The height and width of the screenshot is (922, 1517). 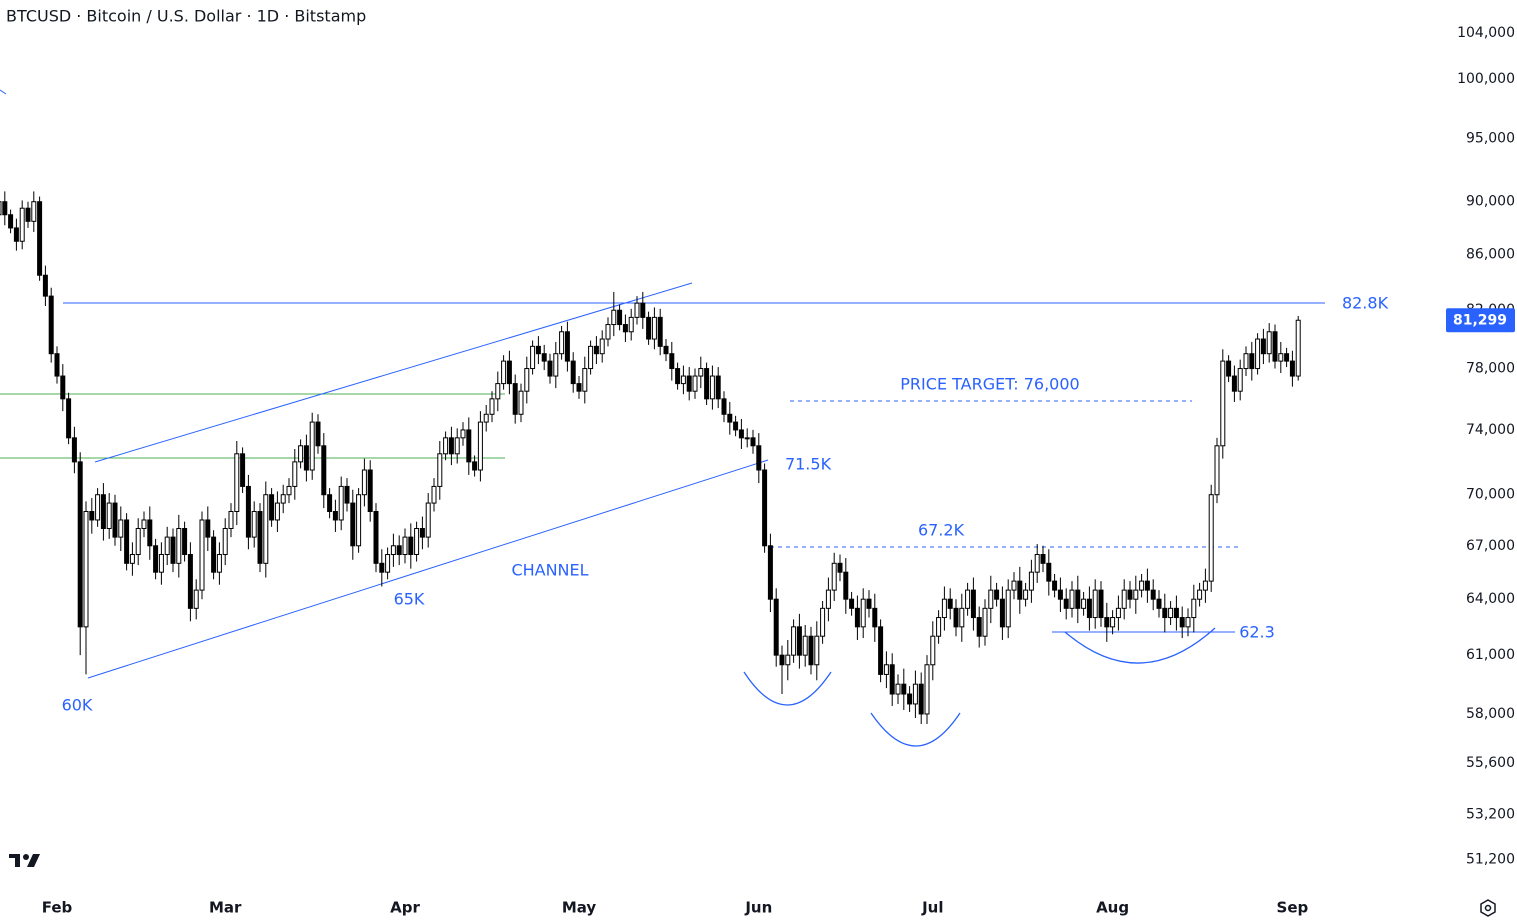 I want to click on x-tick-label: Sep, so click(x=1293, y=908).